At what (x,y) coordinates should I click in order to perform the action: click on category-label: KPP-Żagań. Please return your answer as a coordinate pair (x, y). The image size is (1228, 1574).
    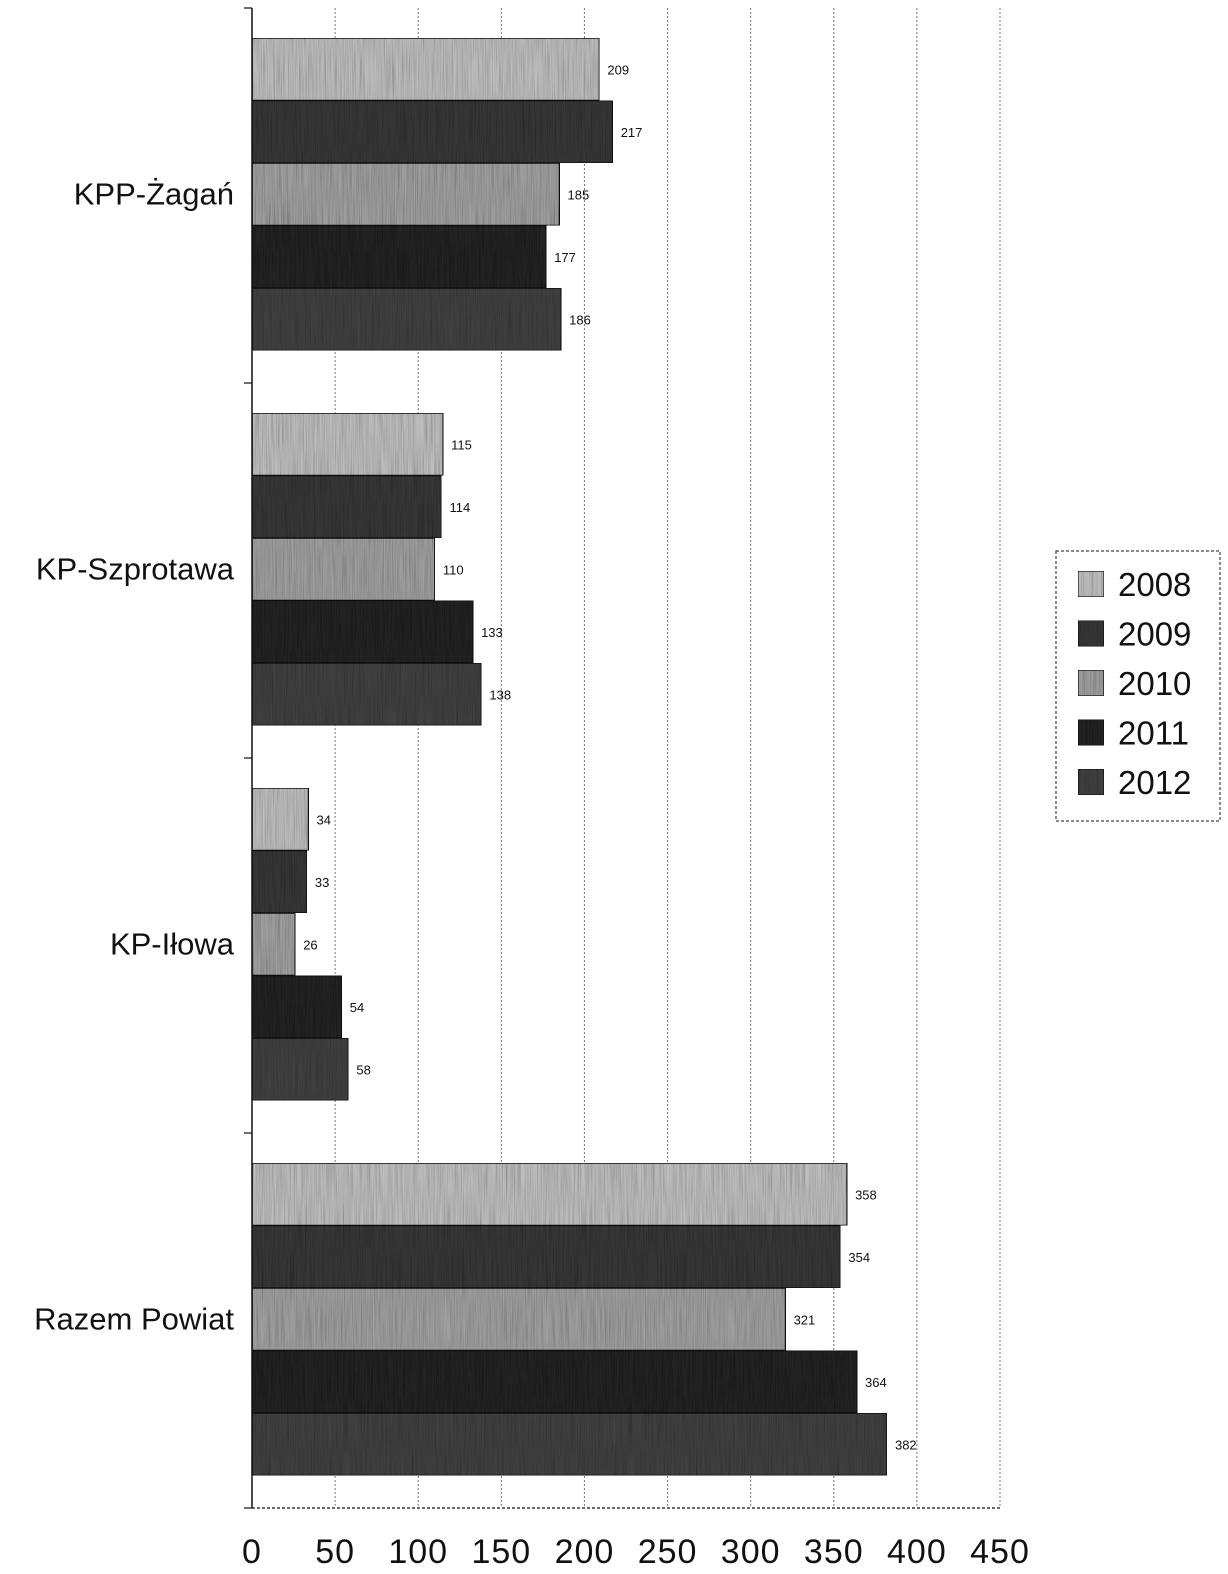
    Looking at the image, I should click on (154, 193).